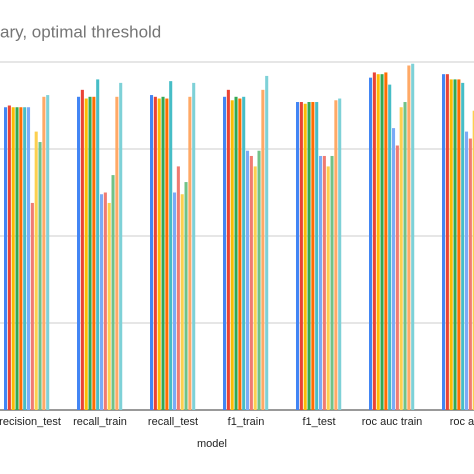 Image resolution: width=474 pixels, height=474 pixels. Describe the element at coordinates (318, 422) in the screenshot. I see `x-tick-label: f1_test` at that location.